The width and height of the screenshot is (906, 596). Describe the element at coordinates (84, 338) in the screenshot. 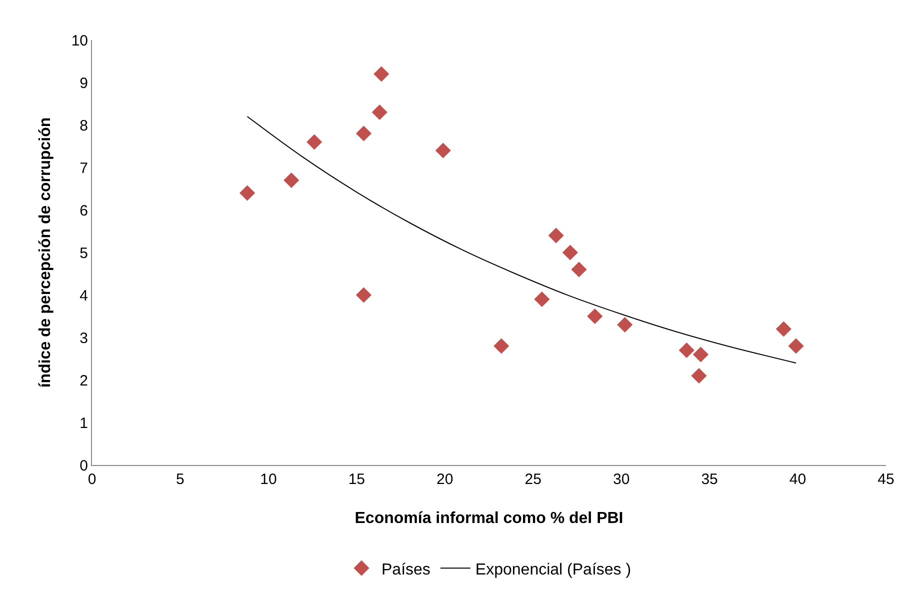

I see `y-tick-label: 3` at that location.